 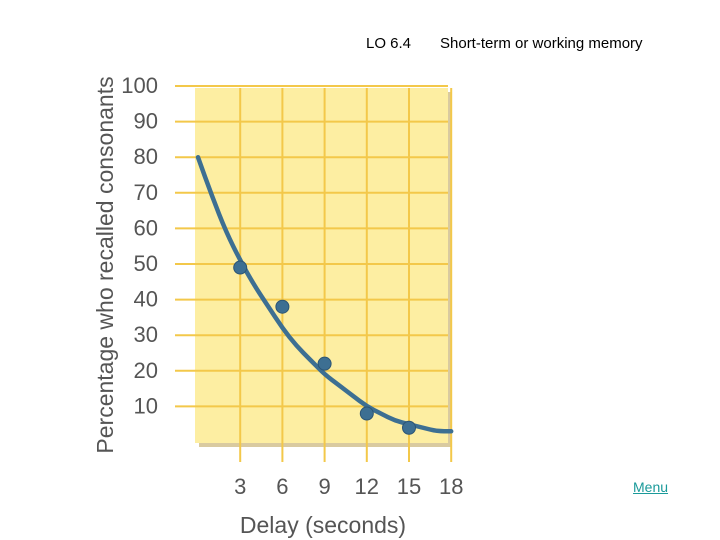 What do you see at coordinates (146, 227) in the screenshot?
I see `y-tick-label: 60` at bounding box center [146, 227].